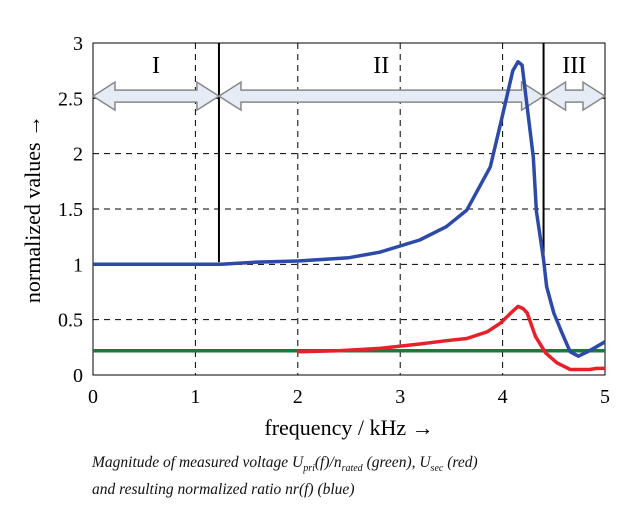 The height and width of the screenshot is (509, 640). Describe the element at coordinates (605, 397) in the screenshot. I see `x-tick-label: 5` at that location.